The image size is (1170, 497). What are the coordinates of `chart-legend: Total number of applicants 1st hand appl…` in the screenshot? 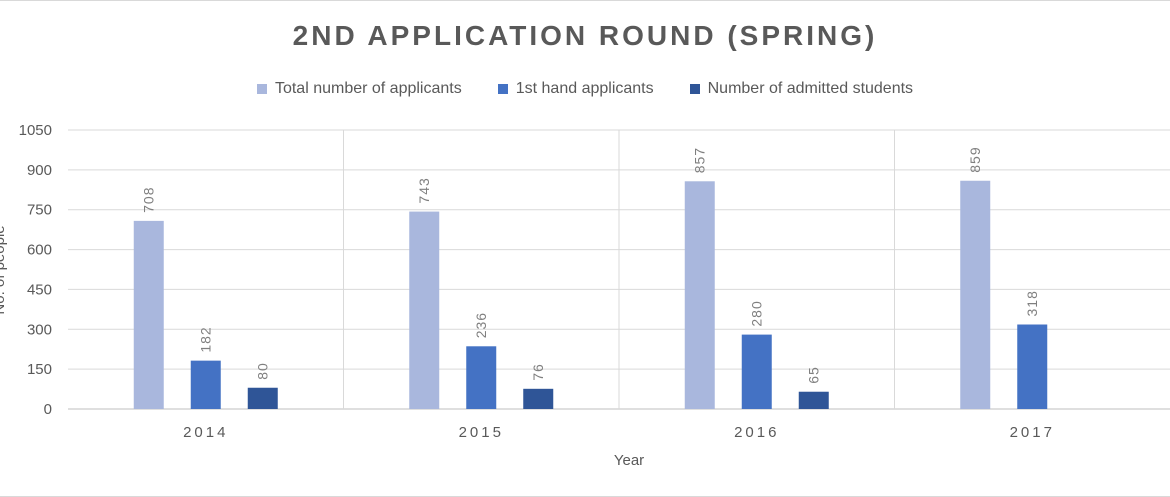 It's located at (585, 89).